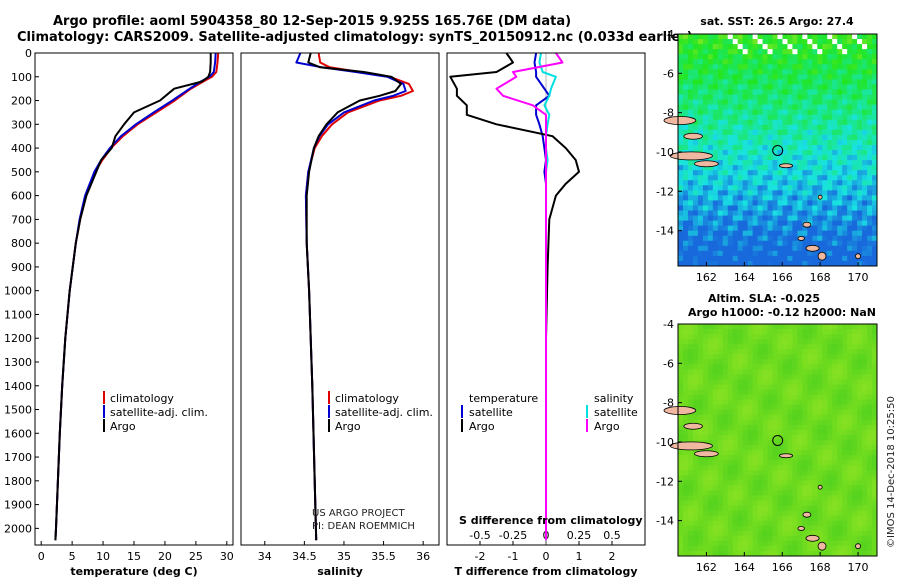 Image resolution: width=900 pixels, height=580 pixels. I want to click on tdiff-label-2: 2, so click(612, 556).